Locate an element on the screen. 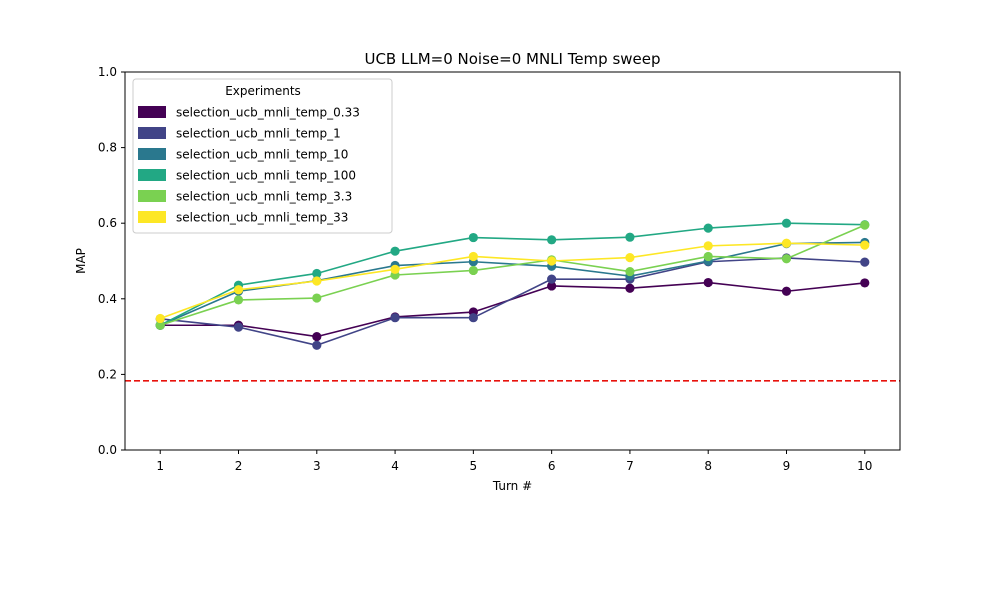  legend-label: selection_ucb_mnli_temp_1 is located at coordinates (258, 134).